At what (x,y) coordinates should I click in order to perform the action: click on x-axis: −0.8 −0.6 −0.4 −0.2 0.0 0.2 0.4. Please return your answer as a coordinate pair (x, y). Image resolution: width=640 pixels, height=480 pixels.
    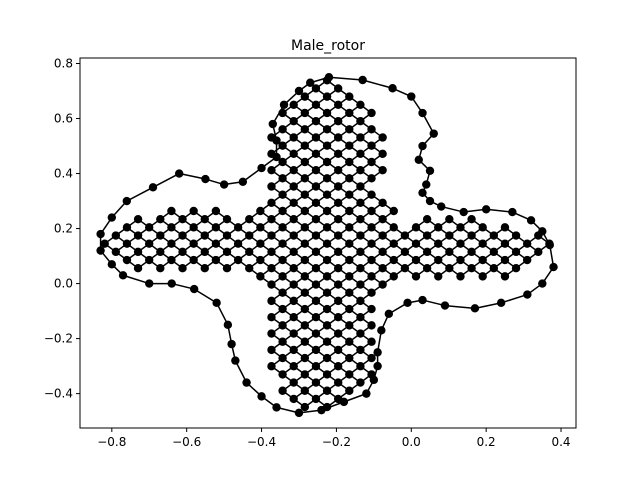
    Looking at the image, I should click on (334, 438).